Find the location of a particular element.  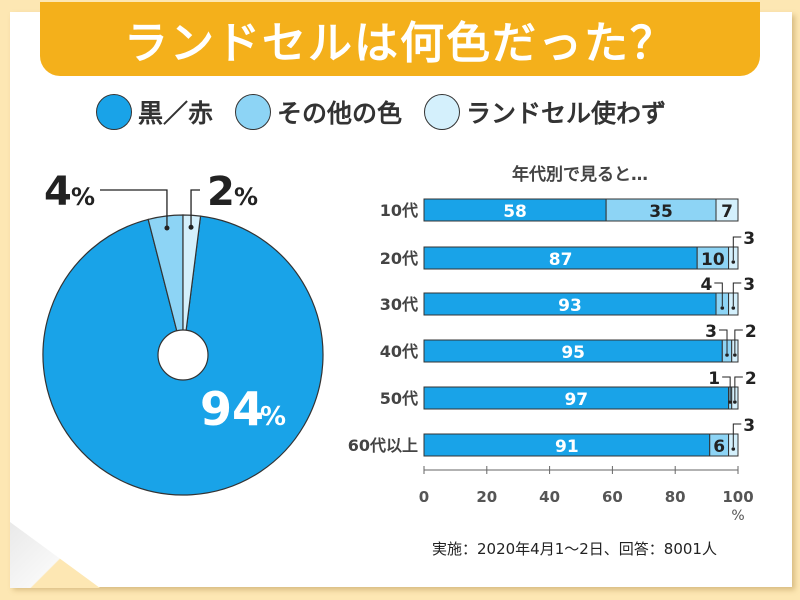

bar-segment-no-randoseru is located at coordinates (727, 210).